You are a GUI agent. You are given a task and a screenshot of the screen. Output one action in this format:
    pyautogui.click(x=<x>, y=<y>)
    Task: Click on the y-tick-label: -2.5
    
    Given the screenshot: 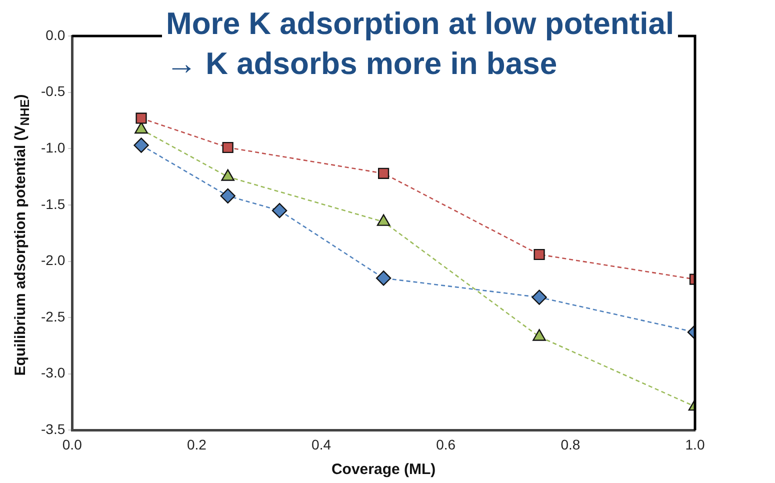 What is the action you would take?
    pyautogui.click(x=53, y=316)
    